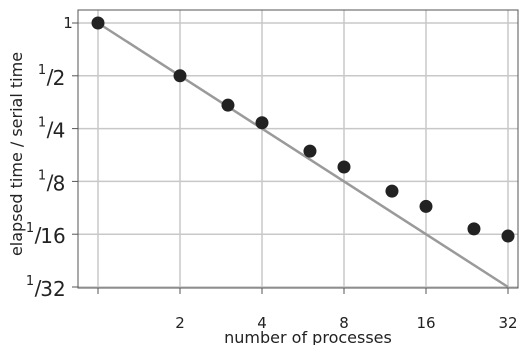 The height and width of the screenshot is (345, 521). I want to click on x-tick-label: 16, so click(425, 323).